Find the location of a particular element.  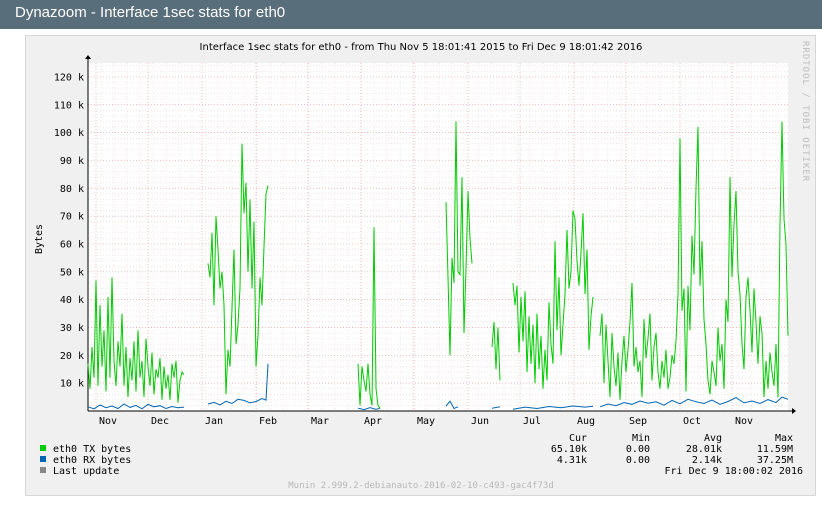

y-tick-label: 10 k is located at coordinates (72, 384).